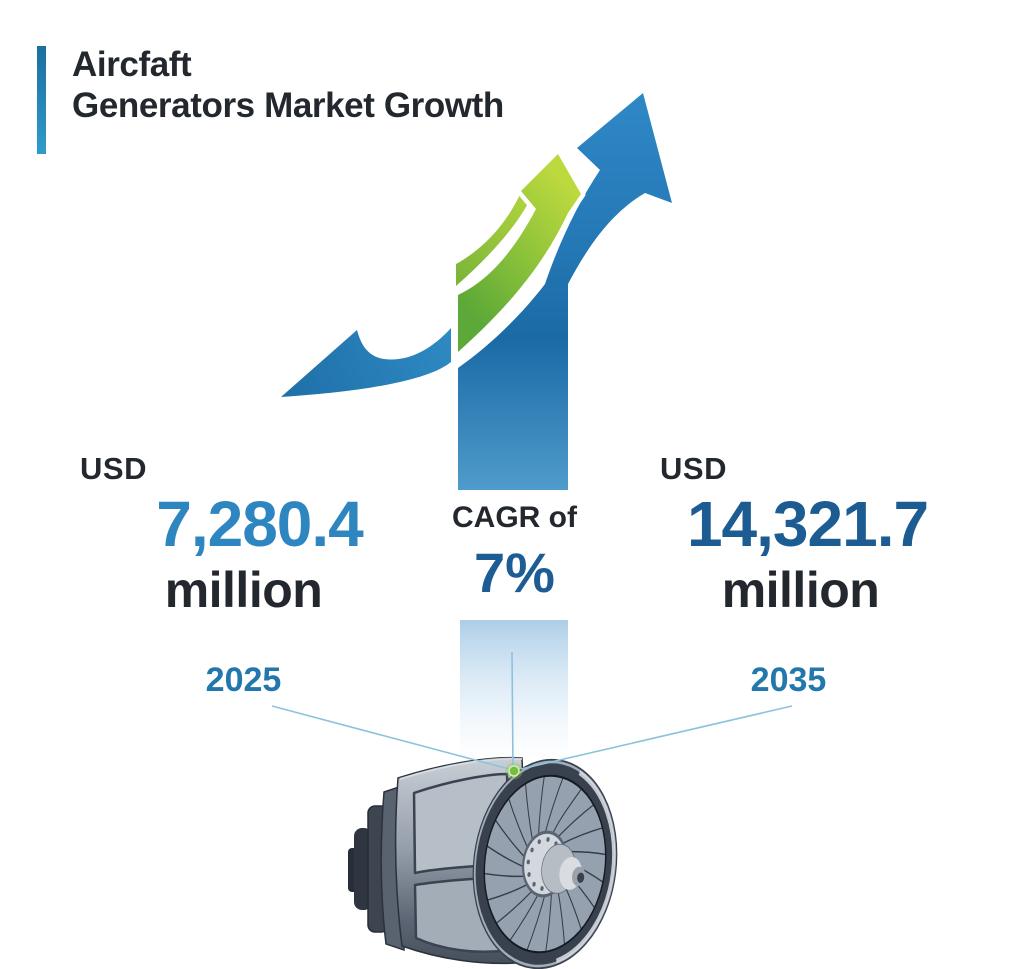 This screenshot has height=969, width=1024. I want to click on end-value: 14,321.7, so click(807, 524).